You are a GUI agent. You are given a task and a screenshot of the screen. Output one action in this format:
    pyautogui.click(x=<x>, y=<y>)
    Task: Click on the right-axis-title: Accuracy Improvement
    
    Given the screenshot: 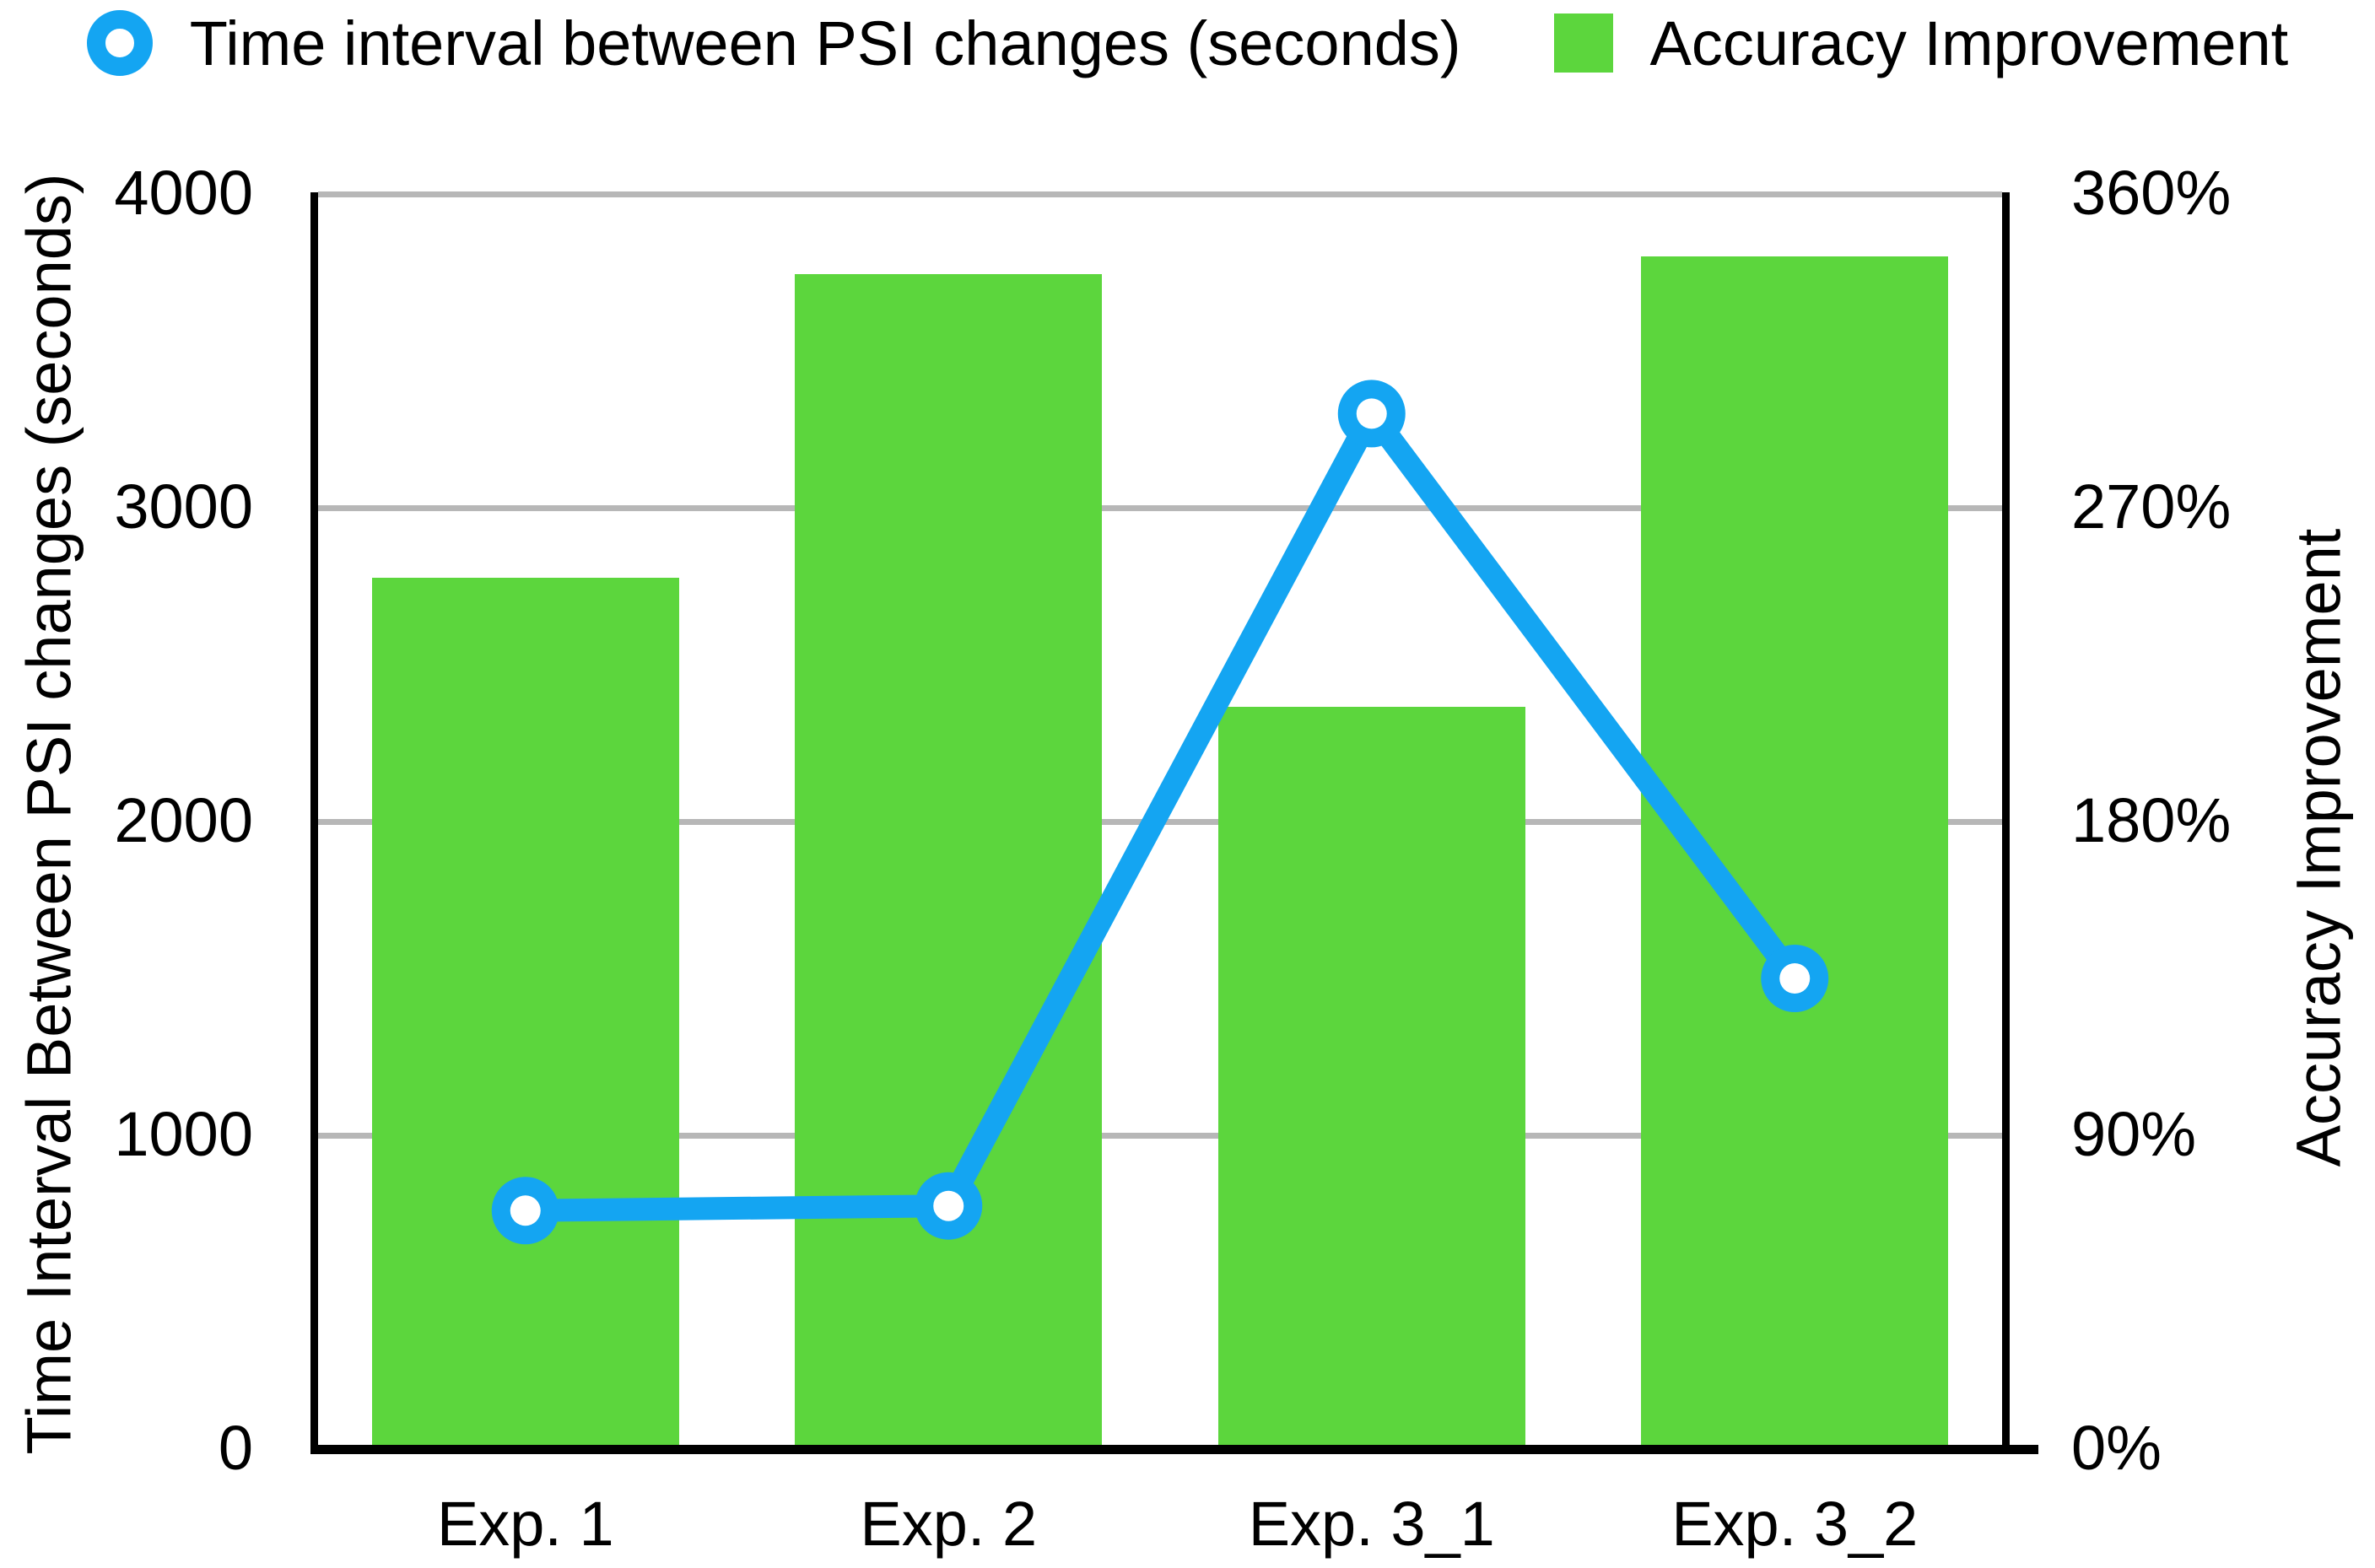 What is the action you would take?
    pyautogui.click(x=2318, y=847)
    